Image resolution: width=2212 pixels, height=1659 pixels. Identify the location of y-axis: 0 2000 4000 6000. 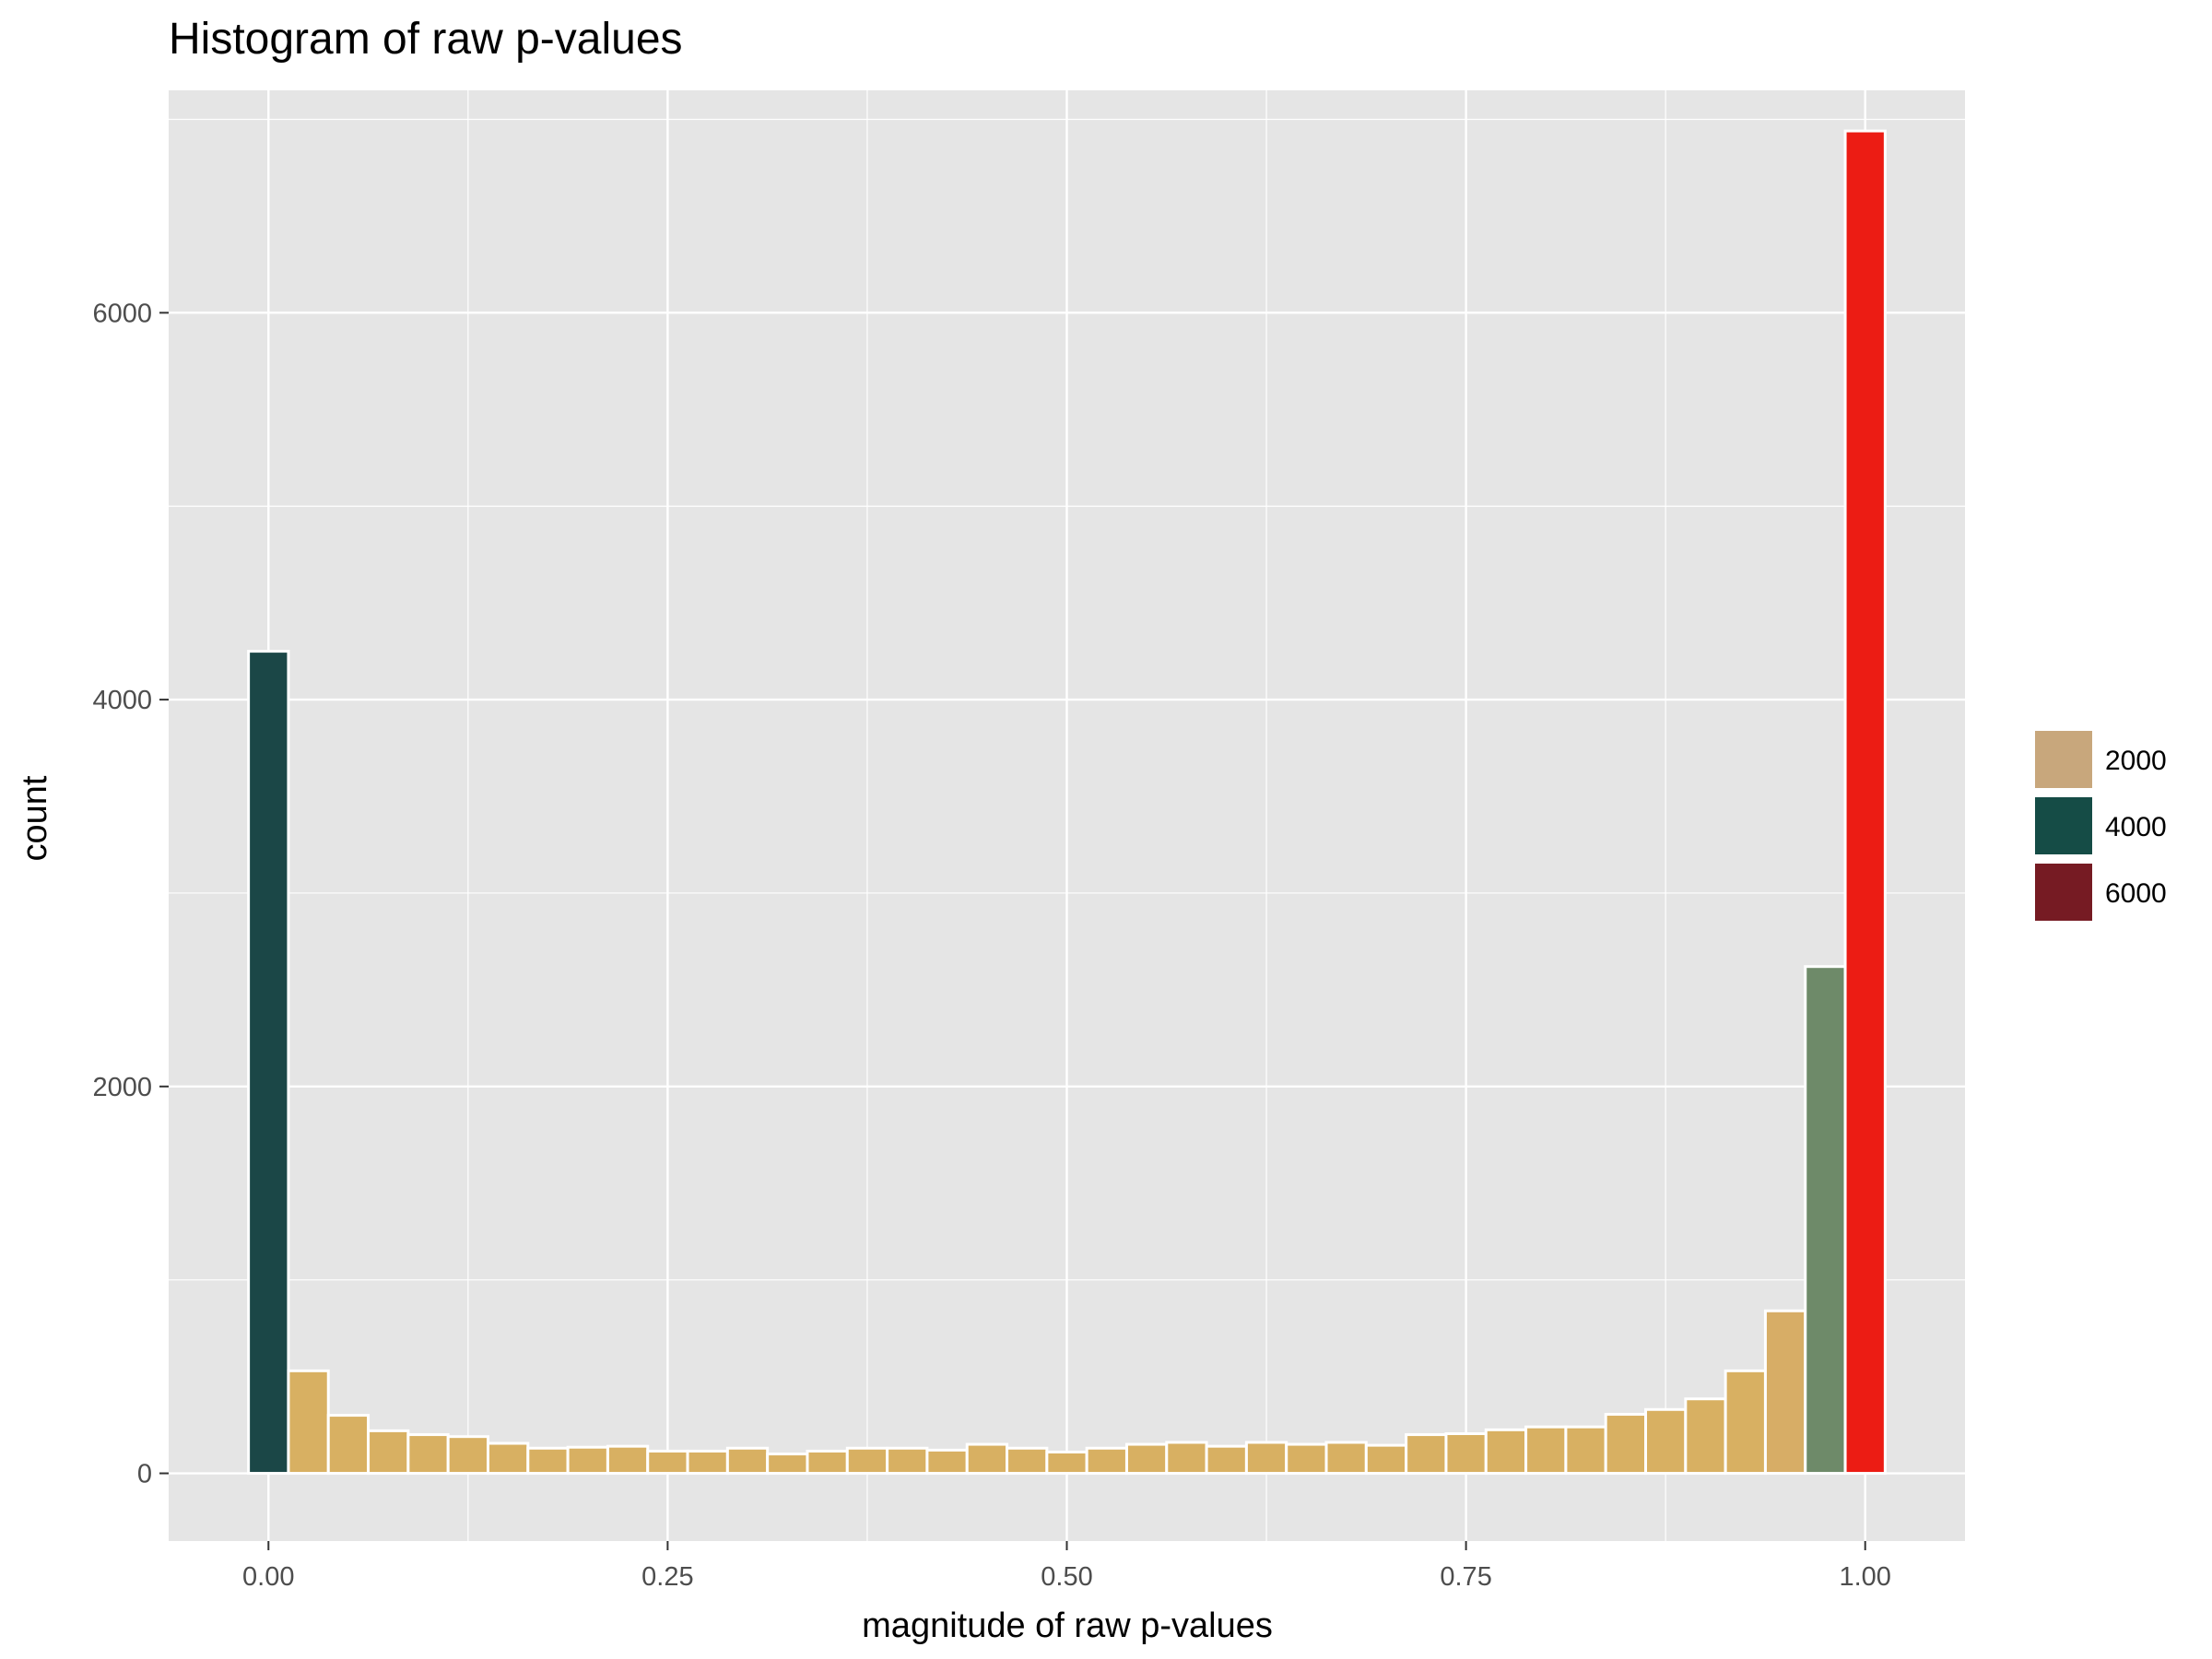
(130, 894).